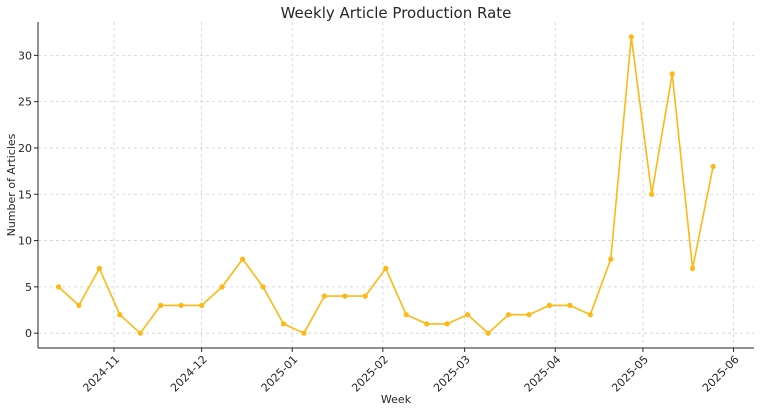  Describe the element at coordinates (25, 55) in the screenshot. I see `y-tick-label: 30` at that location.